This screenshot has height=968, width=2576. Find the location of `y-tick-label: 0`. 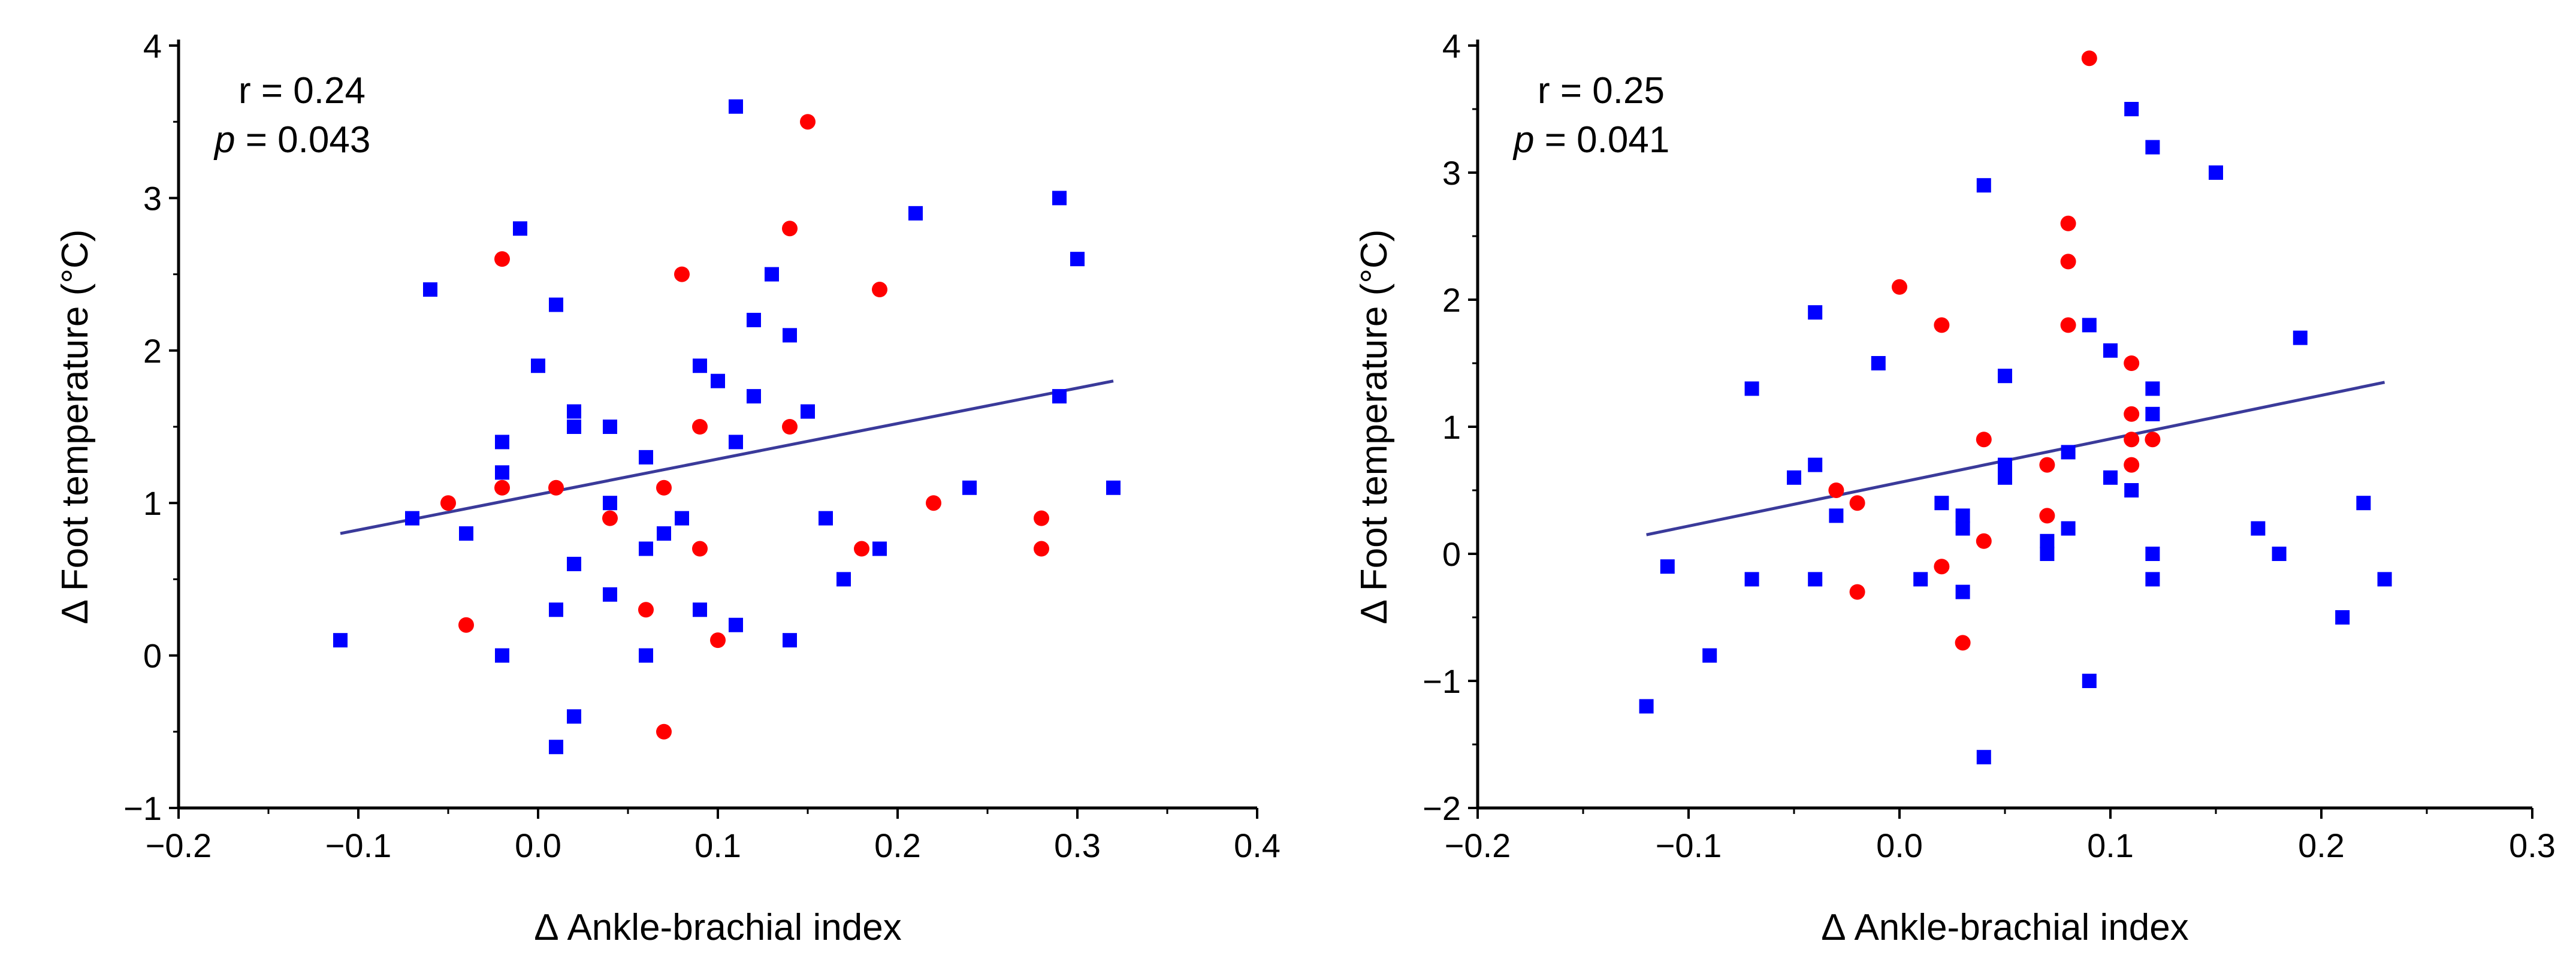

y-tick-label: 0 is located at coordinates (1451, 554).